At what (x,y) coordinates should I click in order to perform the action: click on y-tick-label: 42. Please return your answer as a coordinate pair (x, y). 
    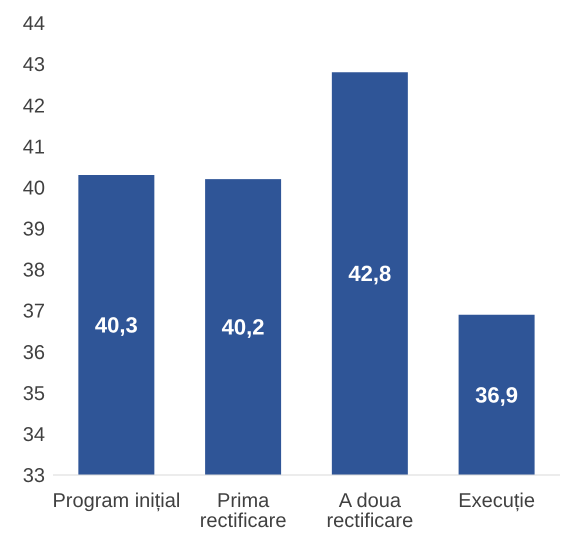
    Looking at the image, I should click on (33, 106).